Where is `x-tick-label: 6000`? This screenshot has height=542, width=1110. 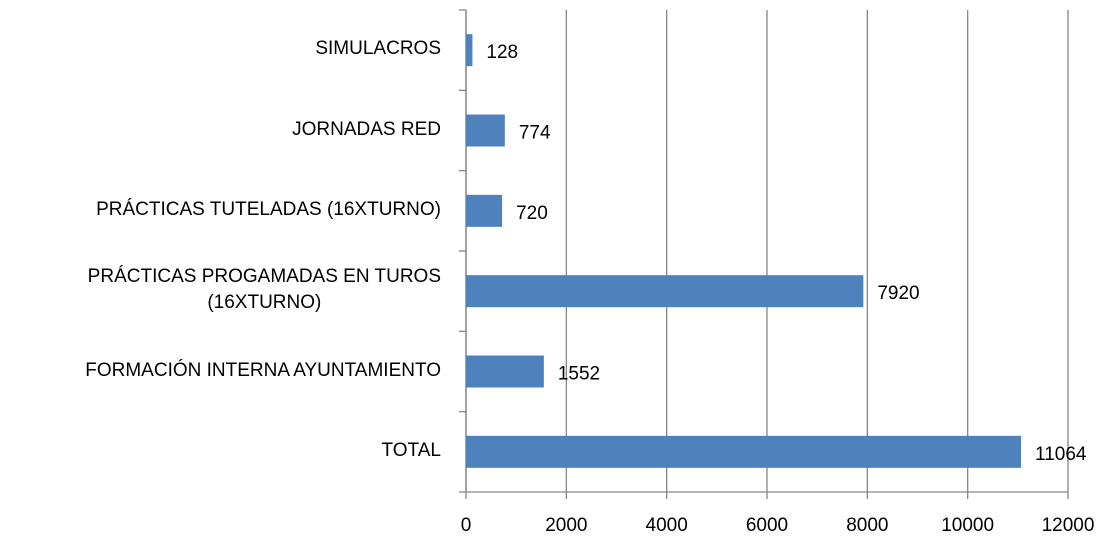
x-tick-label: 6000 is located at coordinates (767, 525).